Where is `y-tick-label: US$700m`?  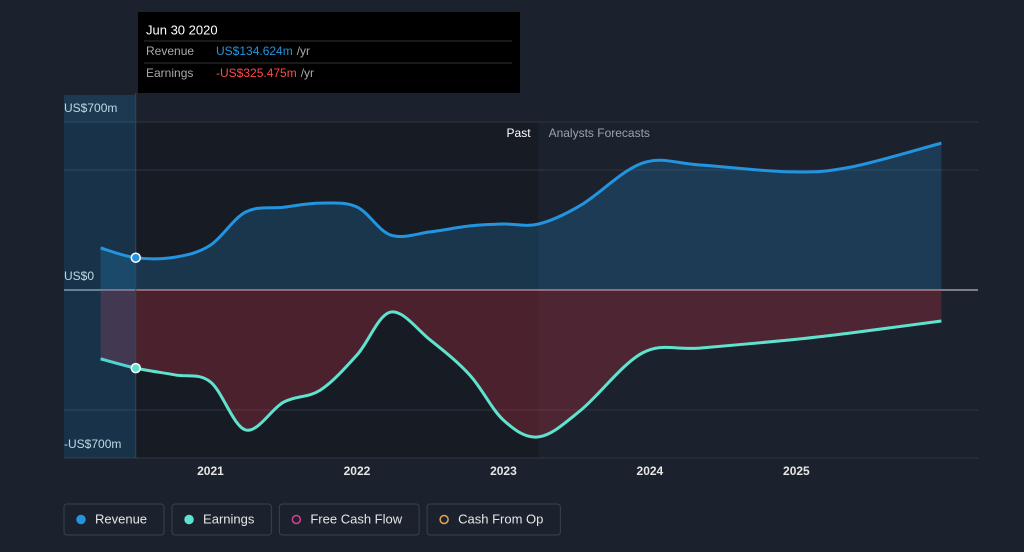
y-tick-label: US$700m is located at coordinates (90, 108).